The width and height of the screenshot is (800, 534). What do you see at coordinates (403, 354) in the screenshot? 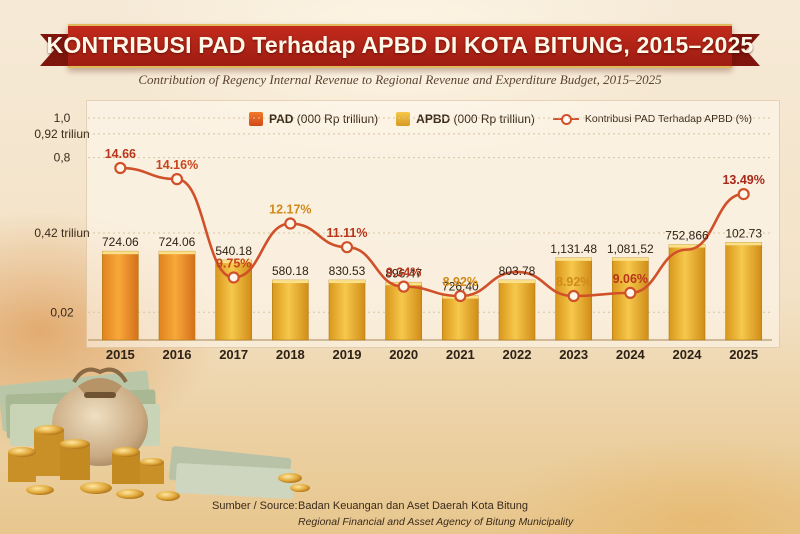
I see `x-tick-label: 2020` at bounding box center [403, 354].